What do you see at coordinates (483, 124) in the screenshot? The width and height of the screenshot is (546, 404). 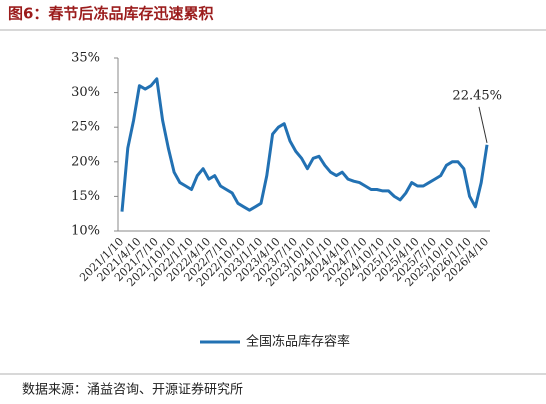 I see `label-leader` at bounding box center [483, 124].